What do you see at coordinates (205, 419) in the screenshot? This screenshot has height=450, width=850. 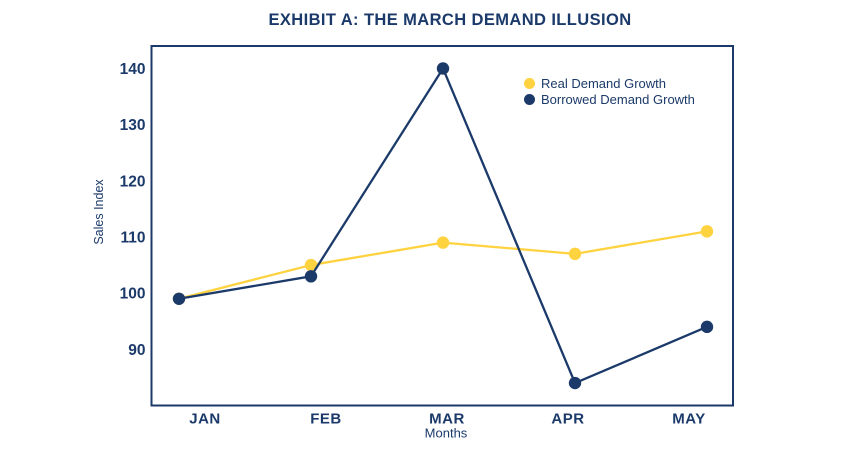 I see `x-tick-label-jan: JAN` at bounding box center [205, 419].